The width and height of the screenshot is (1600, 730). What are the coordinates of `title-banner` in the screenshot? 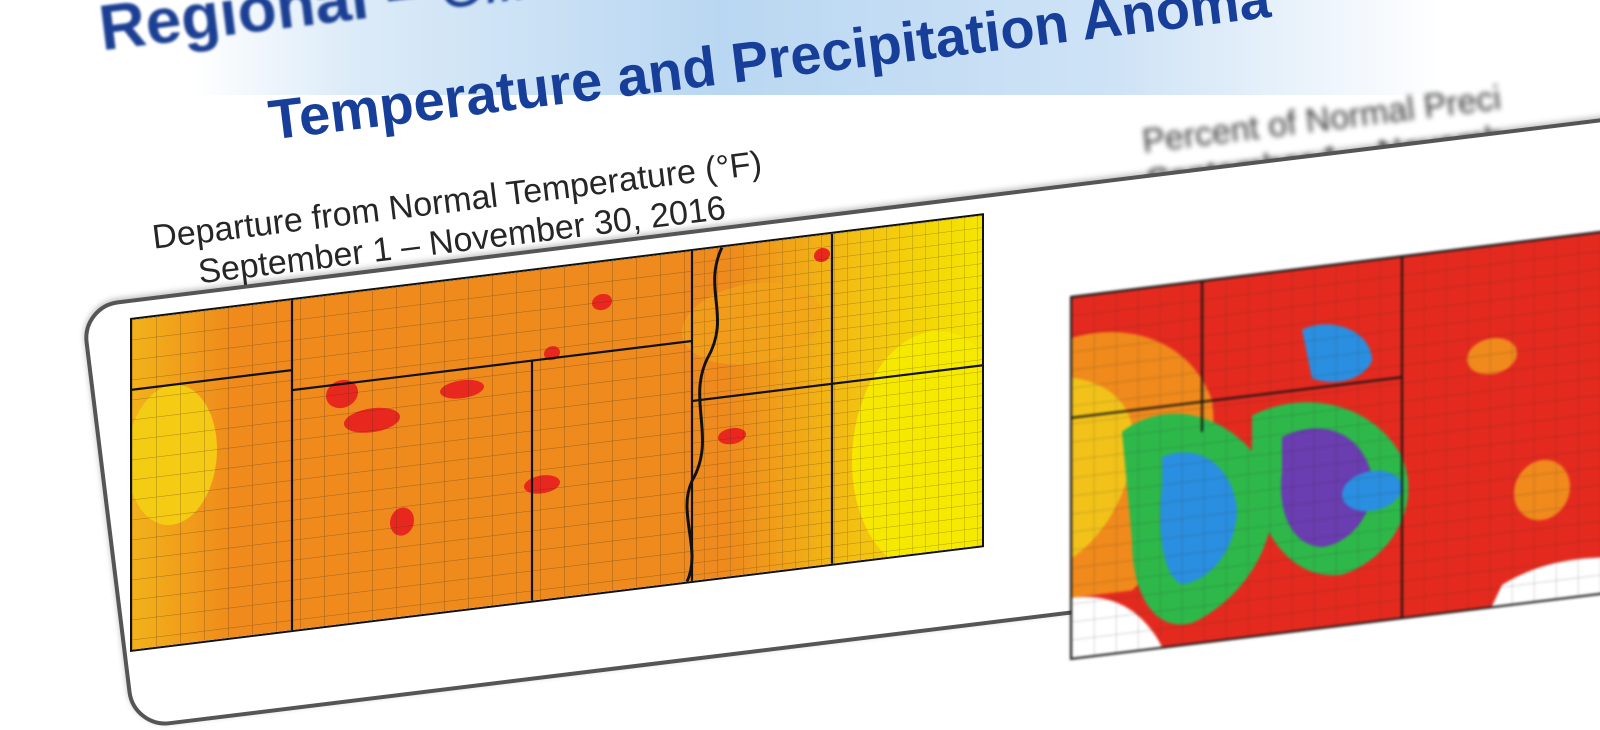 It's located at (800, 47).